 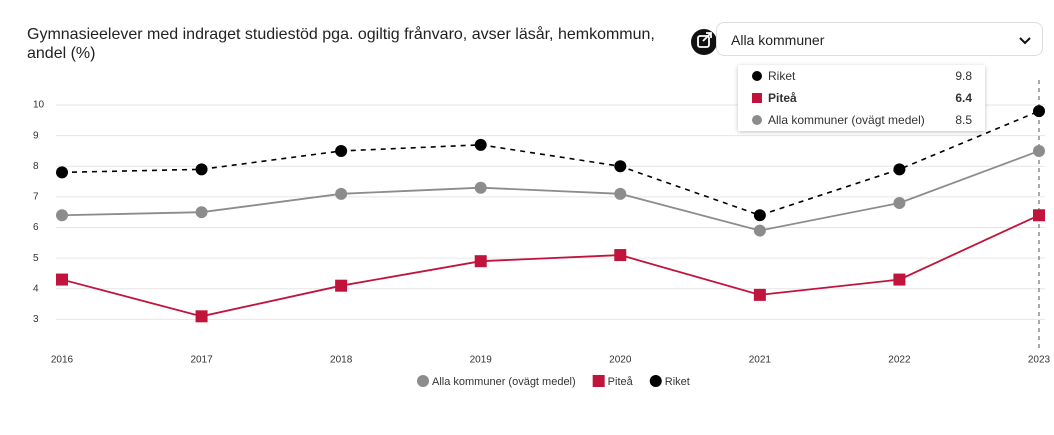 I want to click on x-tick-label: 2016, so click(x=62, y=360).